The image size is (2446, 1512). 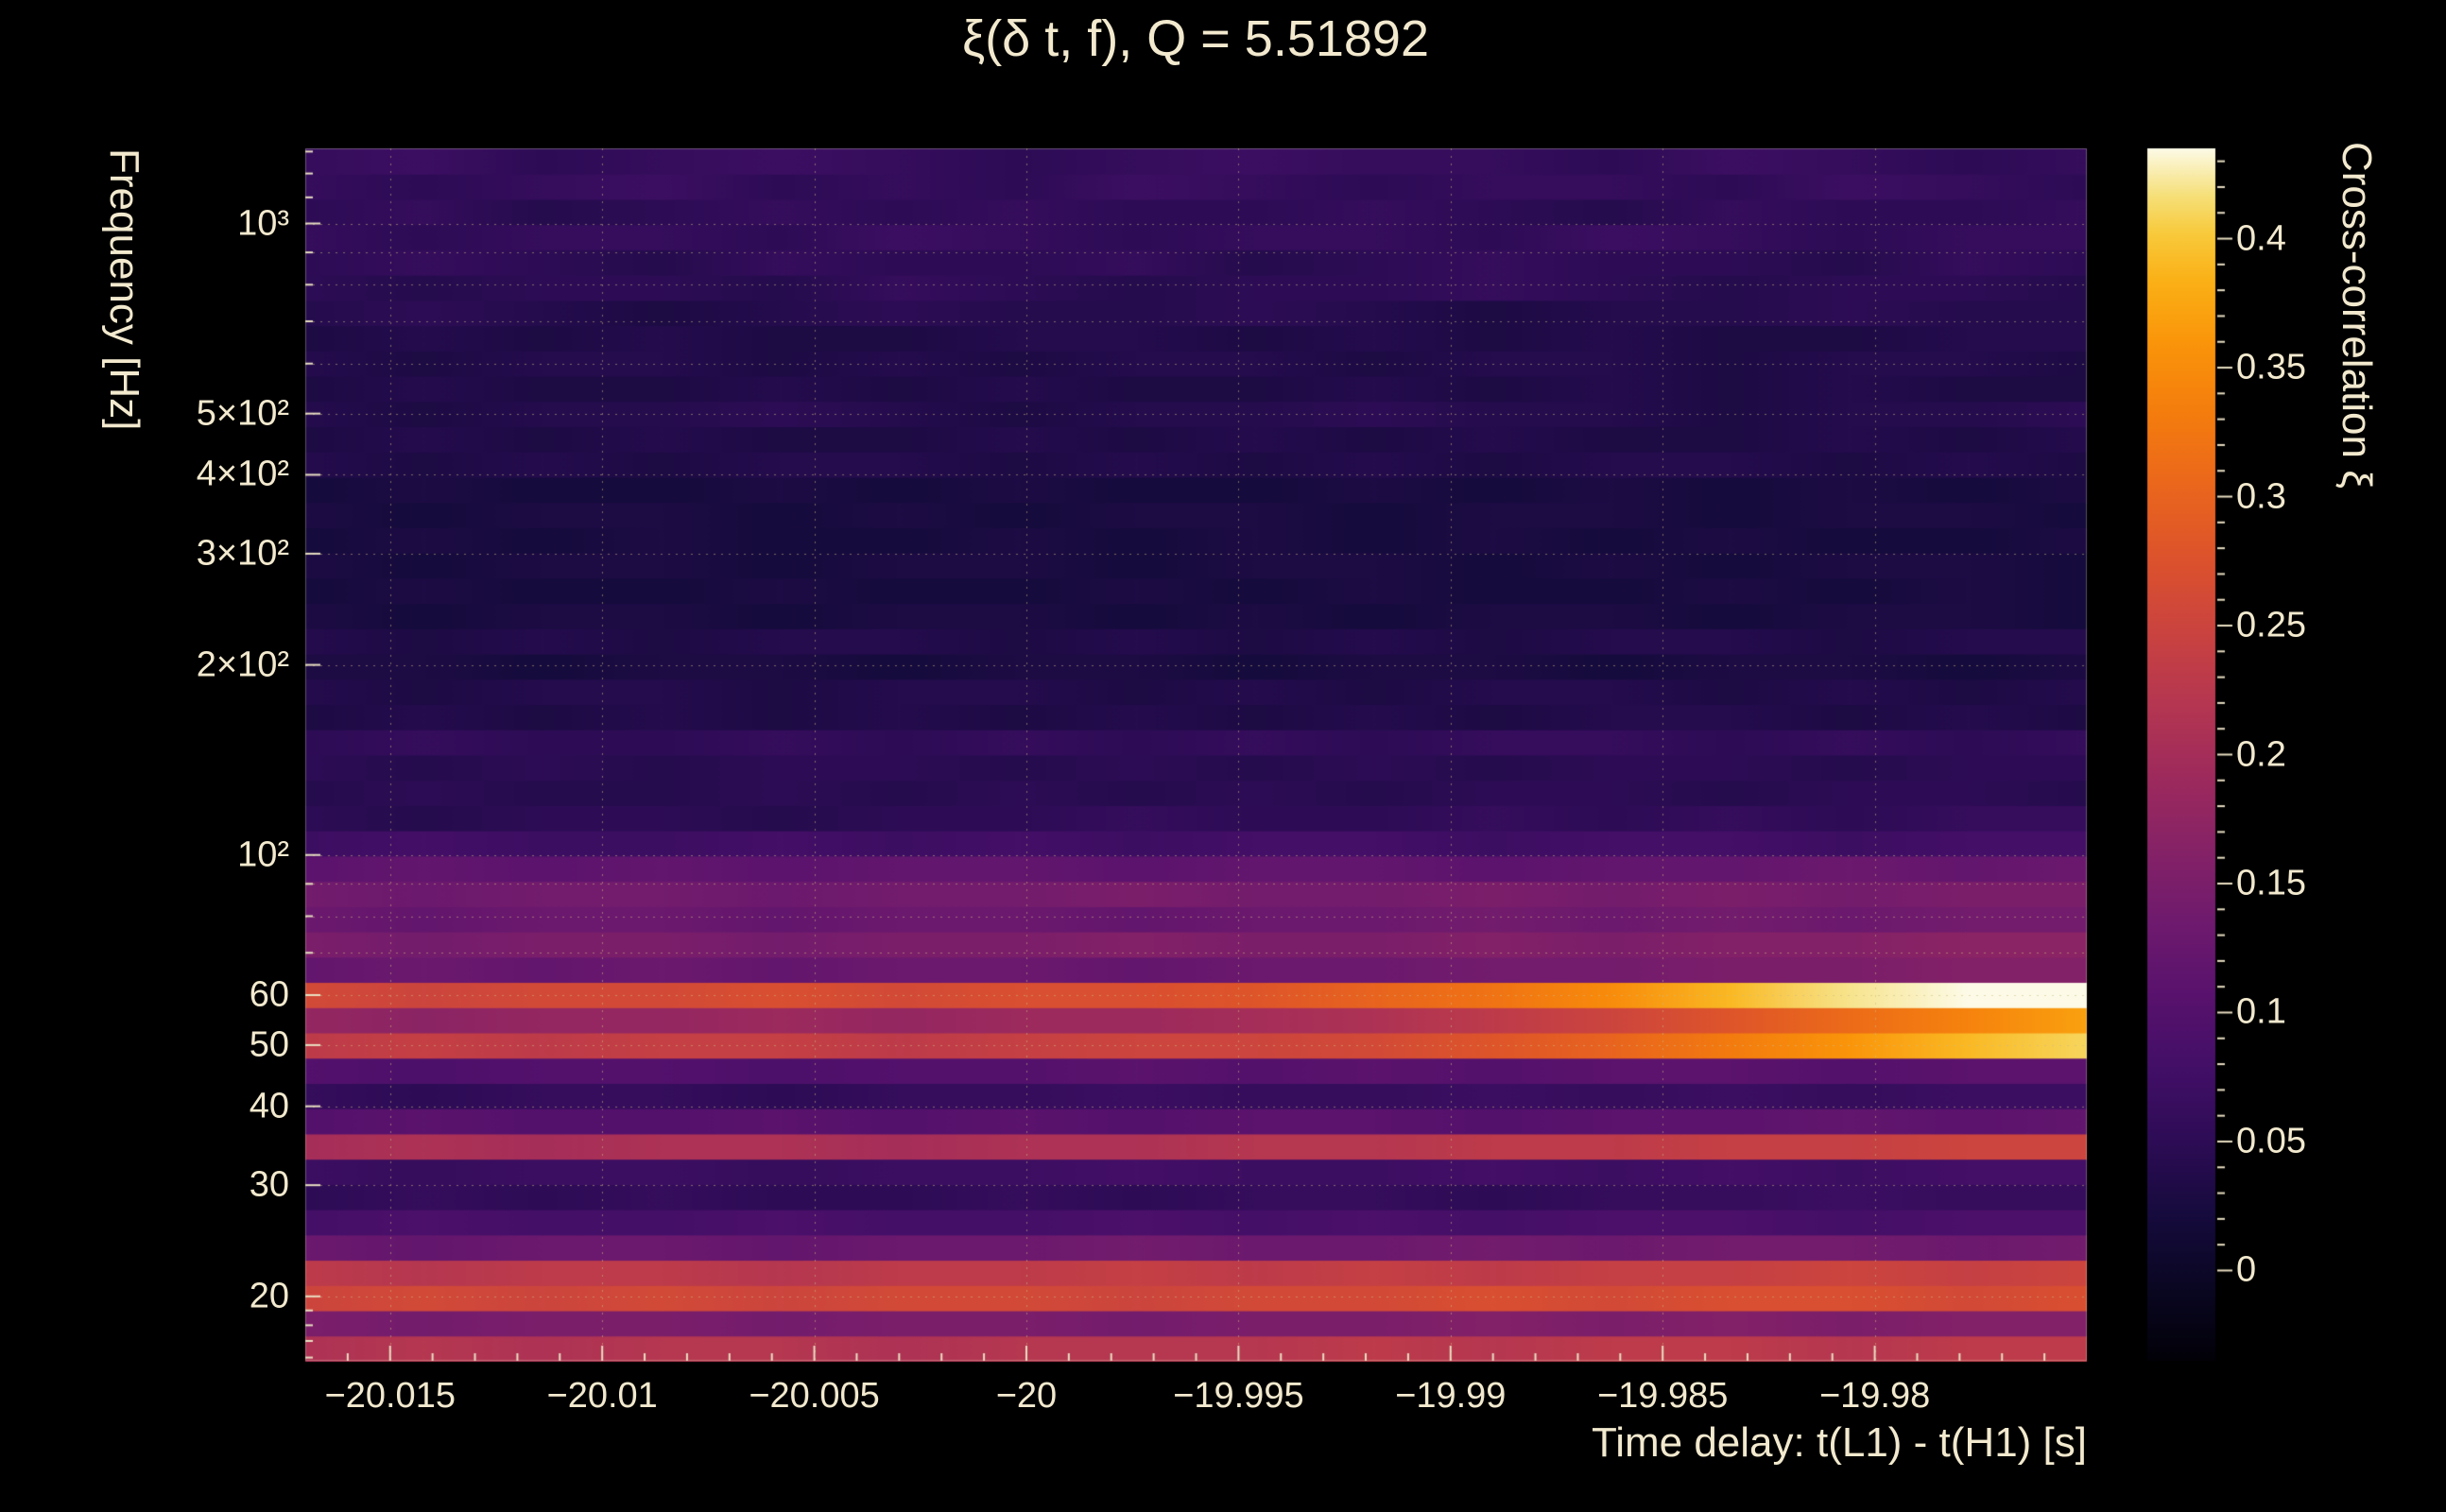 I want to click on colorbar-tick-label: 0.3, so click(x=2261, y=496).